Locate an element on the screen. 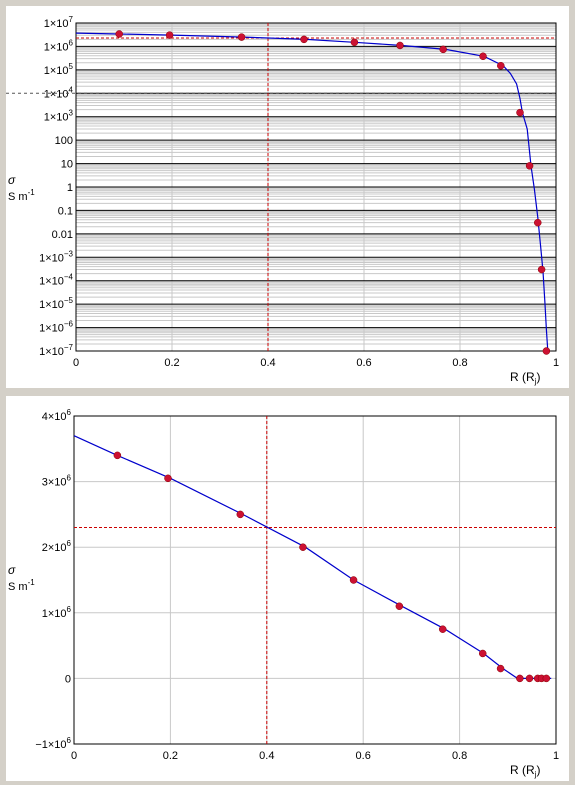 Image resolution: width=575 pixels, height=785 pixels. y-tick-label: 2×10⁶ is located at coordinates (57, 546).